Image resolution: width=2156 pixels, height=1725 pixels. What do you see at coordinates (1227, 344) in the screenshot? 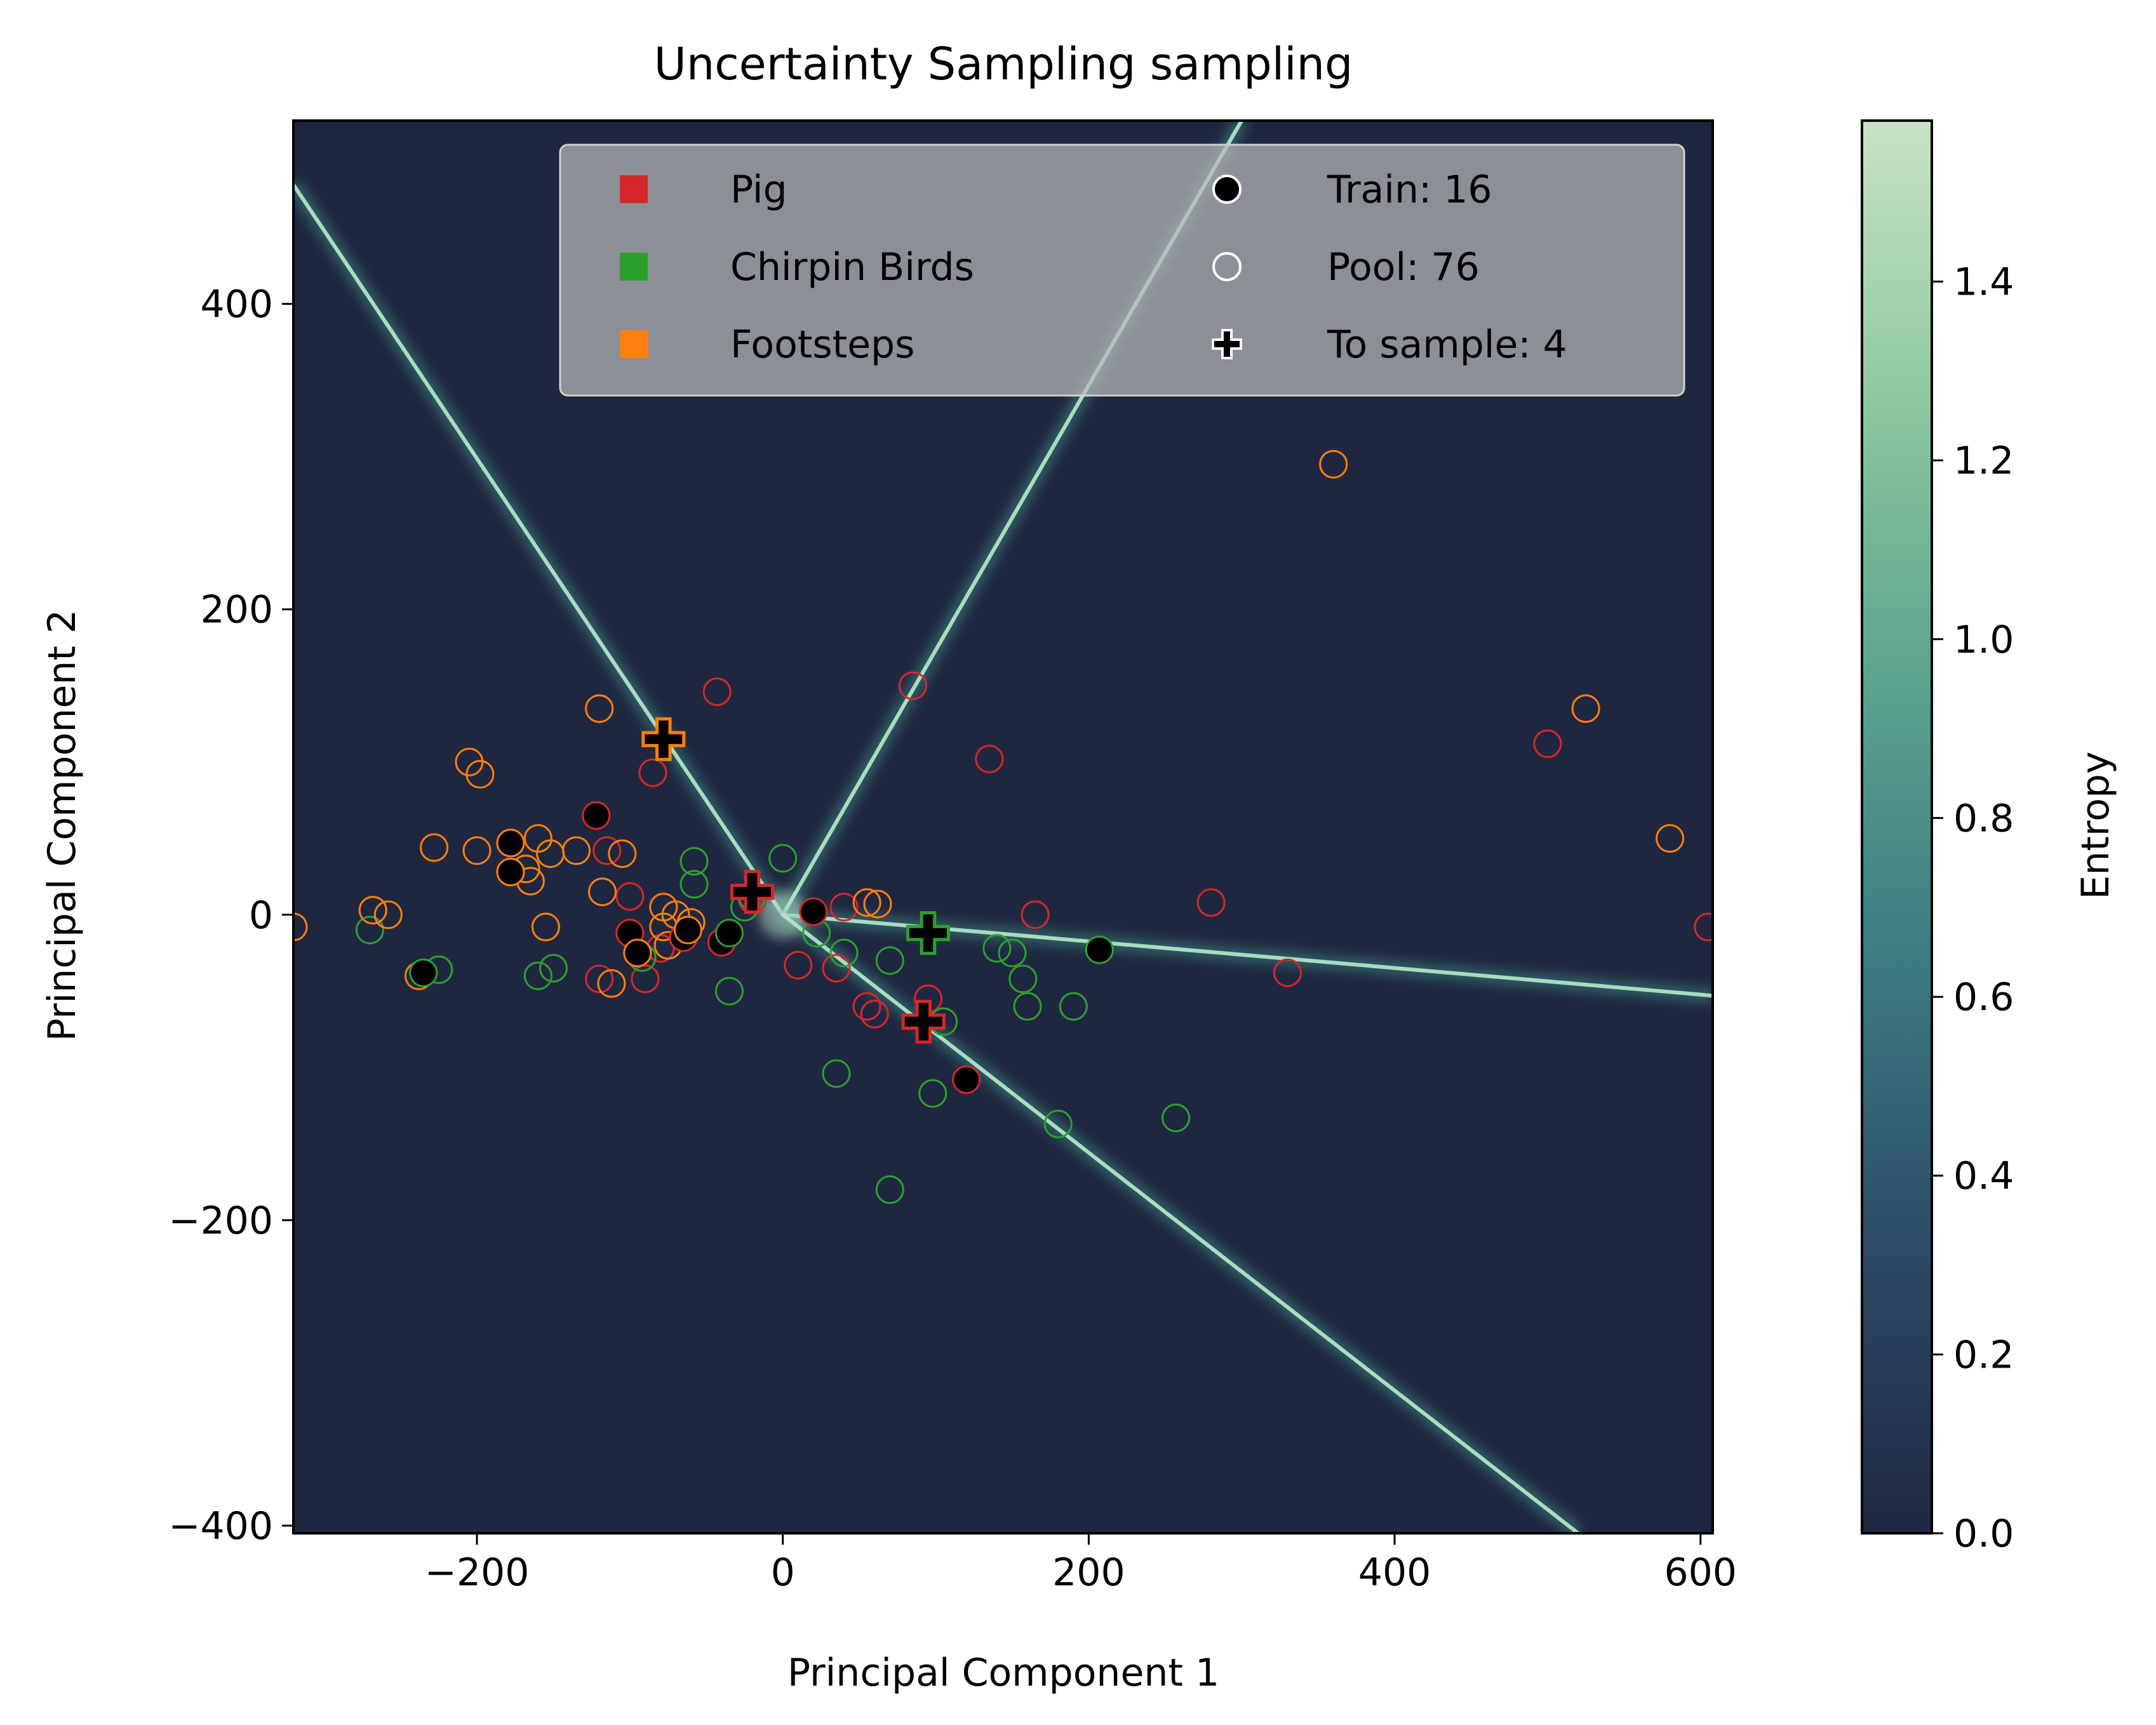
I see `legend-to-sample-marker` at bounding box center [1227, 344].